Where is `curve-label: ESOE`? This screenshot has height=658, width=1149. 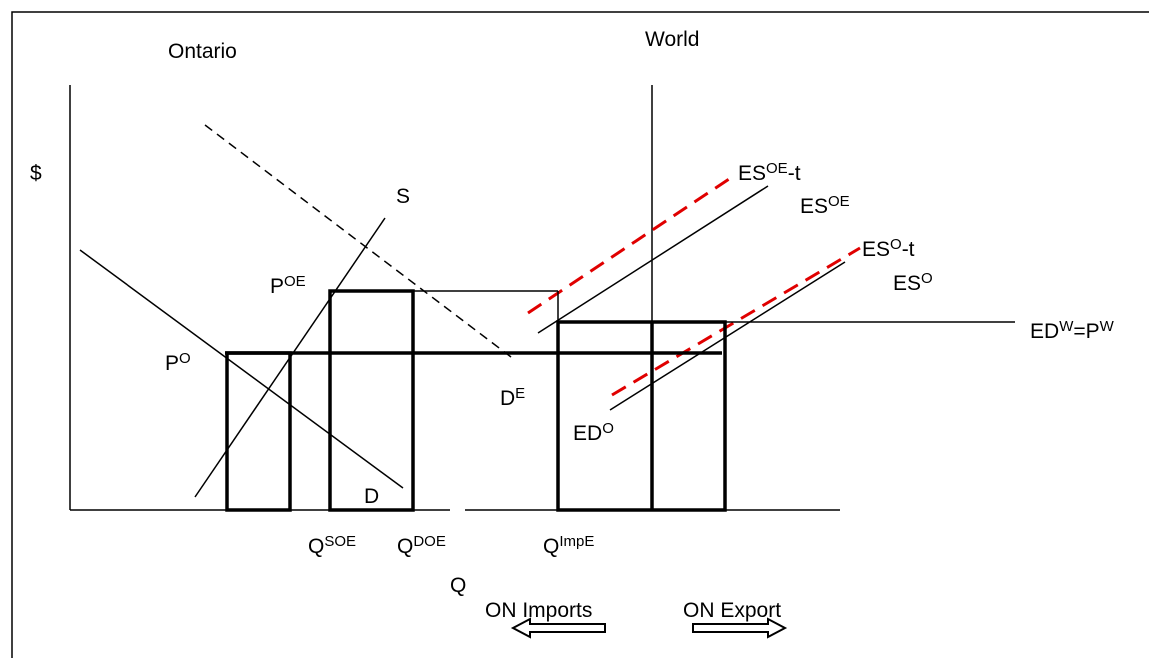 curve-label: ESOE is located at coordinates (825, 205).